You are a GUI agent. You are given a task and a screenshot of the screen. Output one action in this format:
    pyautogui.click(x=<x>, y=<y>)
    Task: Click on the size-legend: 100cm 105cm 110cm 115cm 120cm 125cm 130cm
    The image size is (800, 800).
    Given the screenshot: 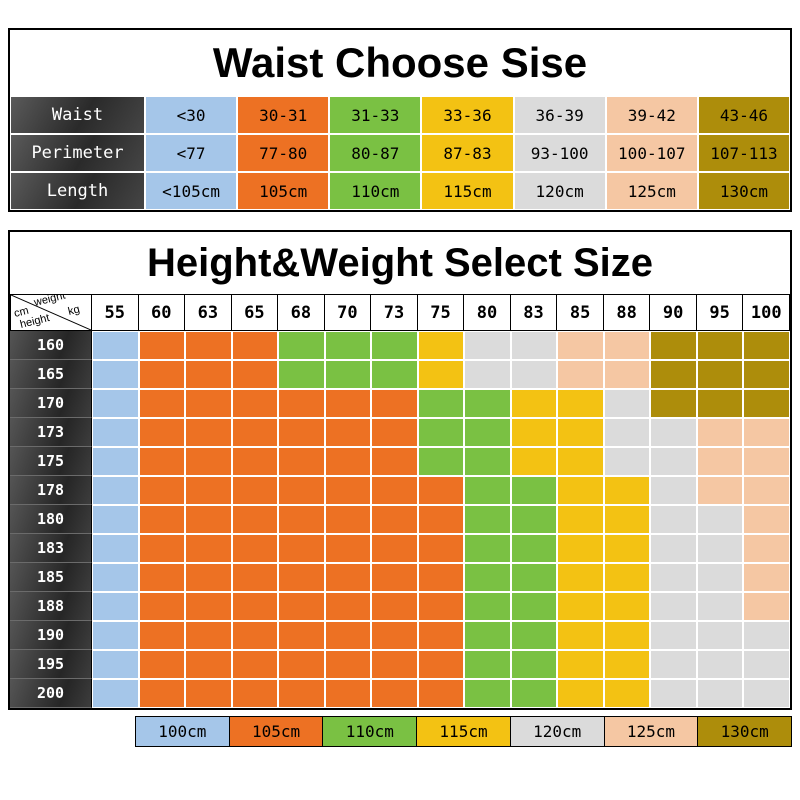 What is the action you would take?
    pyautogui.click(x=464, y=731)
    